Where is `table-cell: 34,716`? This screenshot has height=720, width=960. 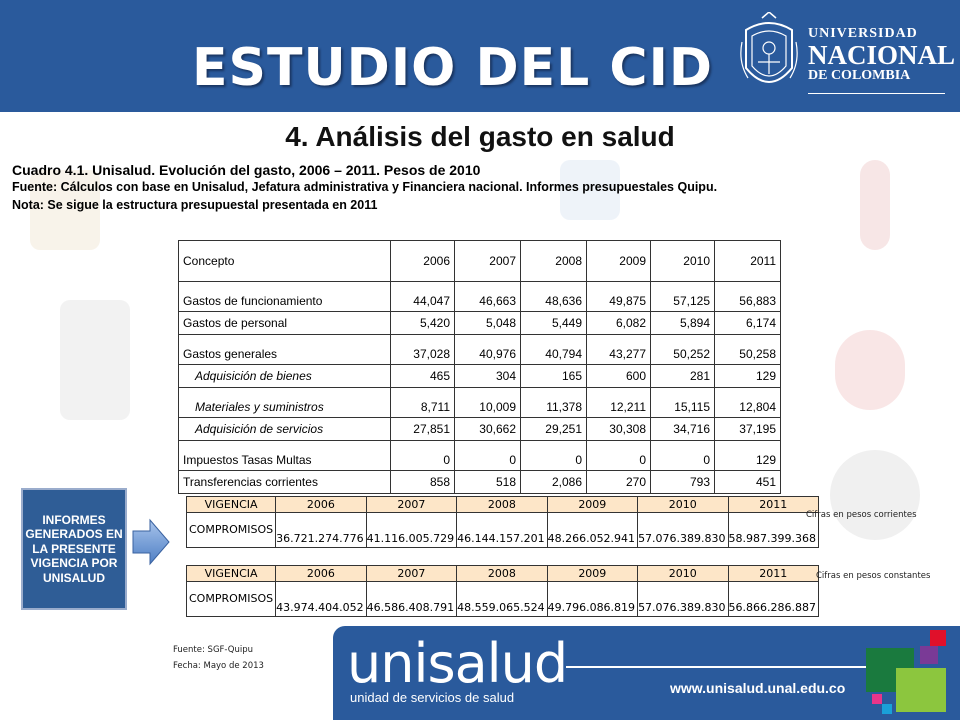 table-cell: 34,716 is located at coordinates (682, 429).